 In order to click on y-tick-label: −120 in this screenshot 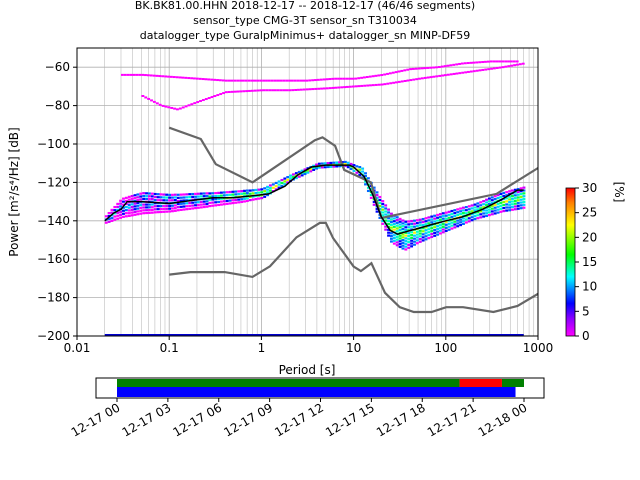, I will do `click(53, 182)`.